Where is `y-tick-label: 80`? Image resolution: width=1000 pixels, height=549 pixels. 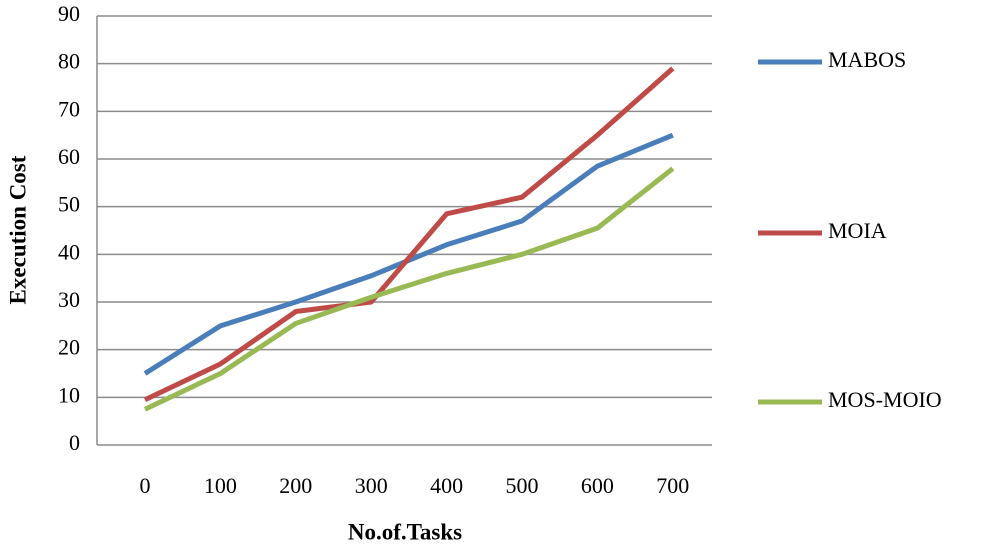
y-tick-label: 80 is located at coordinates (69, 61).